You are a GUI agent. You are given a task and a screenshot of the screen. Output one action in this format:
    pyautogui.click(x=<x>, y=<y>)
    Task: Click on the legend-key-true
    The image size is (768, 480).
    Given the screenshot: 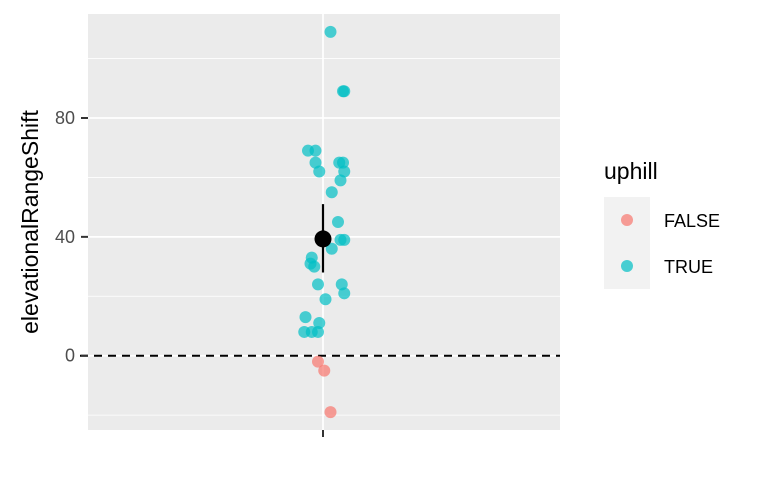 What is the action you would take?
    pyautogui.click(x=627, y=266)
    